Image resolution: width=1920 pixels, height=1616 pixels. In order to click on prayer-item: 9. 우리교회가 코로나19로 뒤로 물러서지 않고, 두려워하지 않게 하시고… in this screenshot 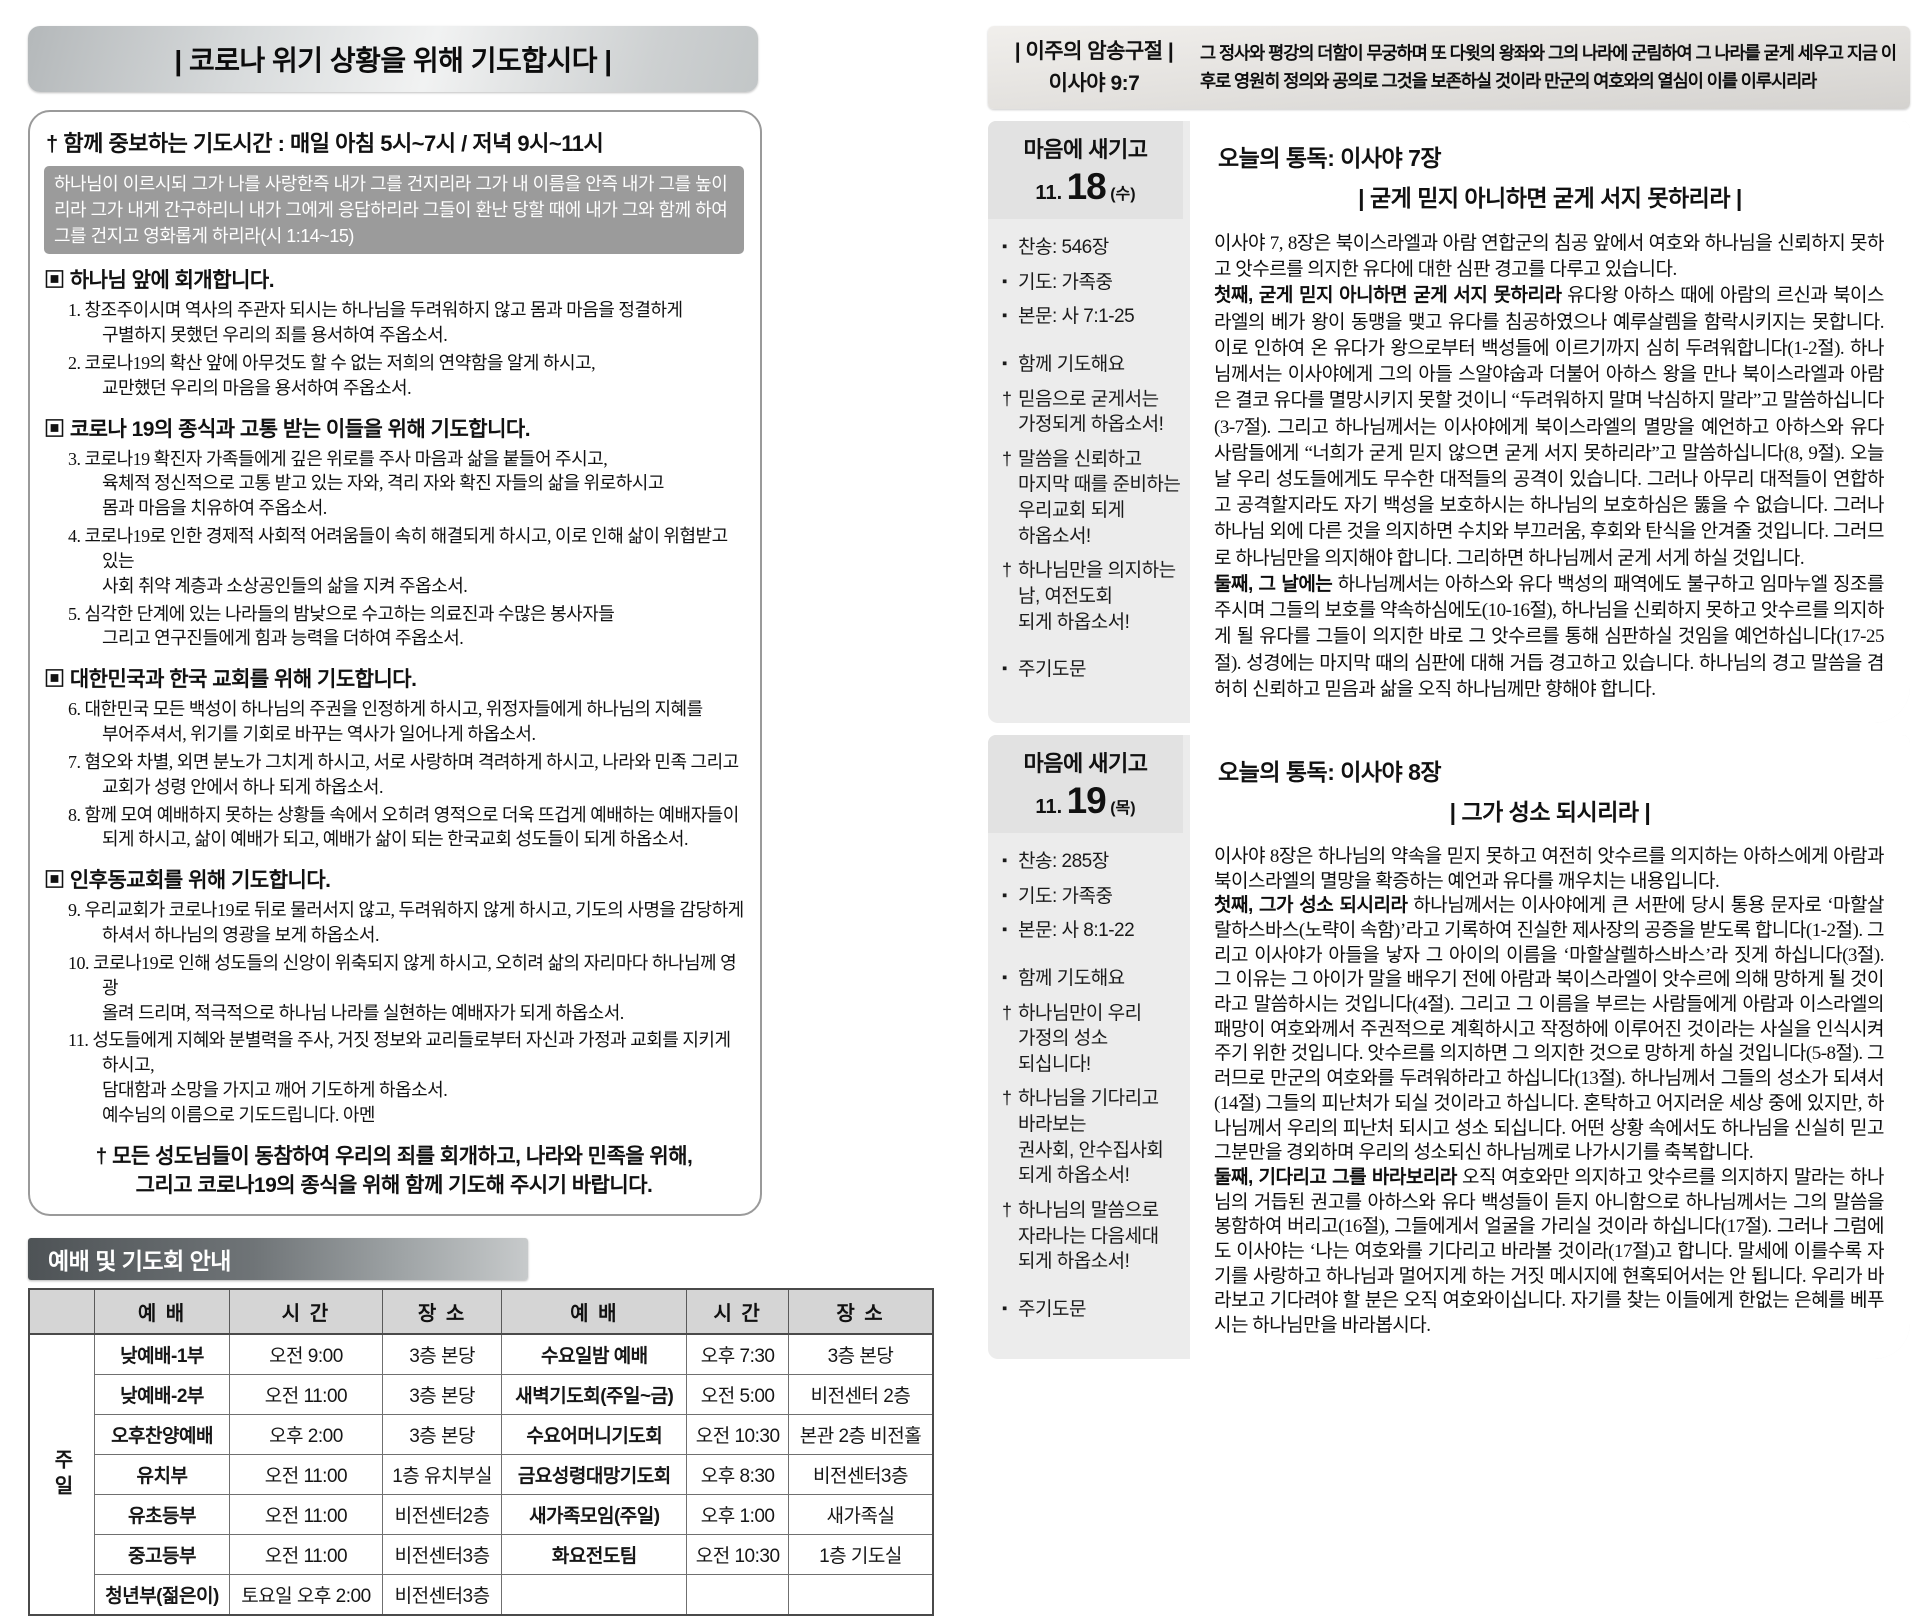, I will do `click(406, 923)`.